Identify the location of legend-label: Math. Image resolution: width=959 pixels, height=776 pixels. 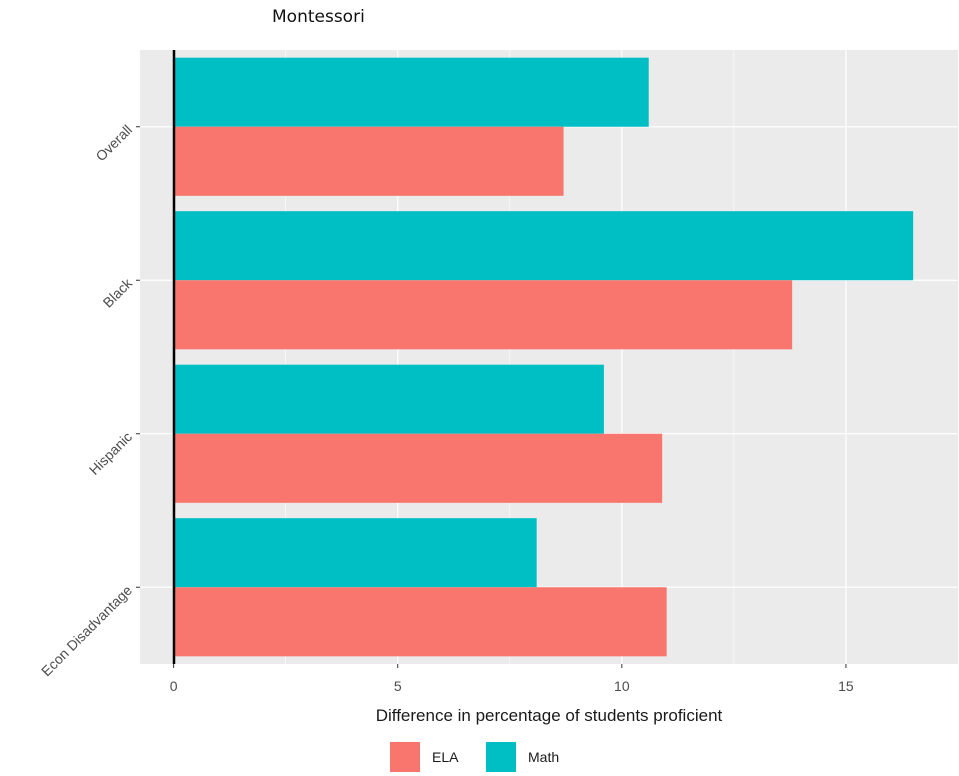
(543, 757).